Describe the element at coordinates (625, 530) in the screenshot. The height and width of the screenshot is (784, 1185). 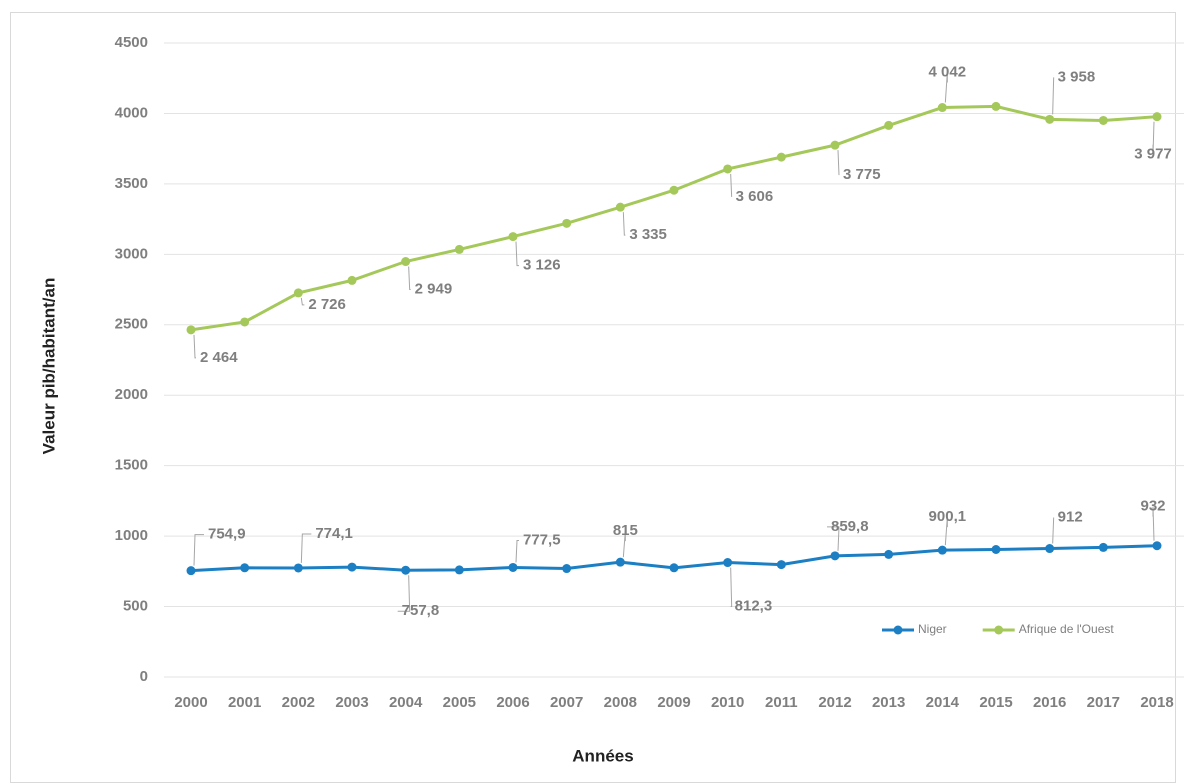
I see `data-label: 815` at that location.